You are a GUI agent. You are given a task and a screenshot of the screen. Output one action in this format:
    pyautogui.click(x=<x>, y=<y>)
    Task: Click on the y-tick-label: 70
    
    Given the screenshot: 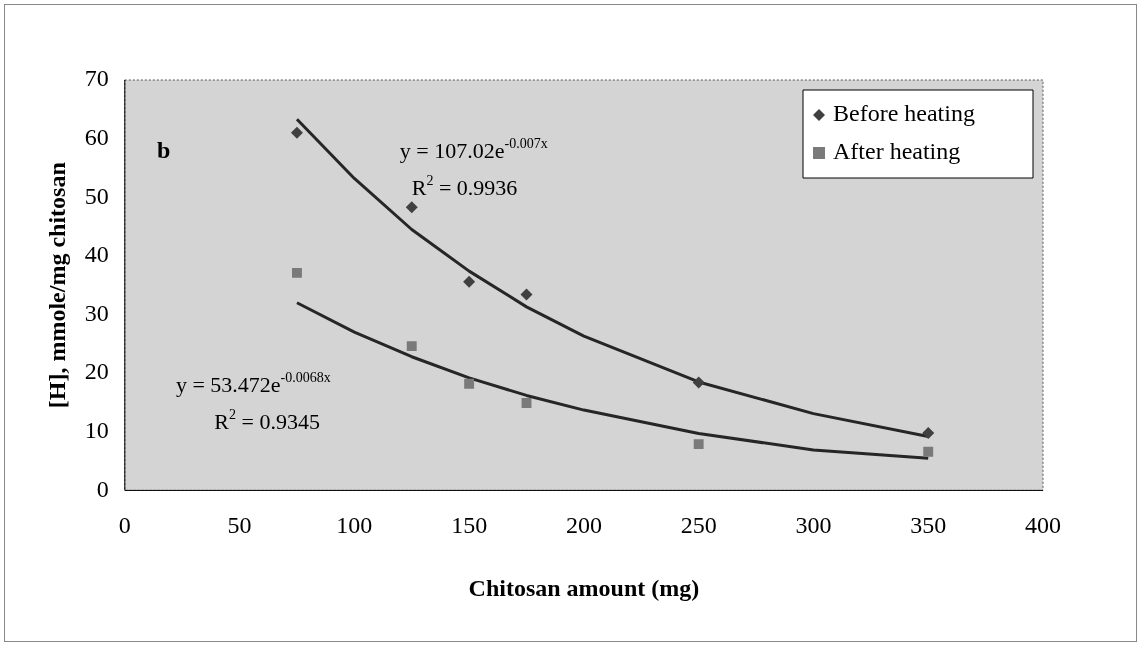 What is the action you would take?
    pyautogui.click(x=96, y=78)
    